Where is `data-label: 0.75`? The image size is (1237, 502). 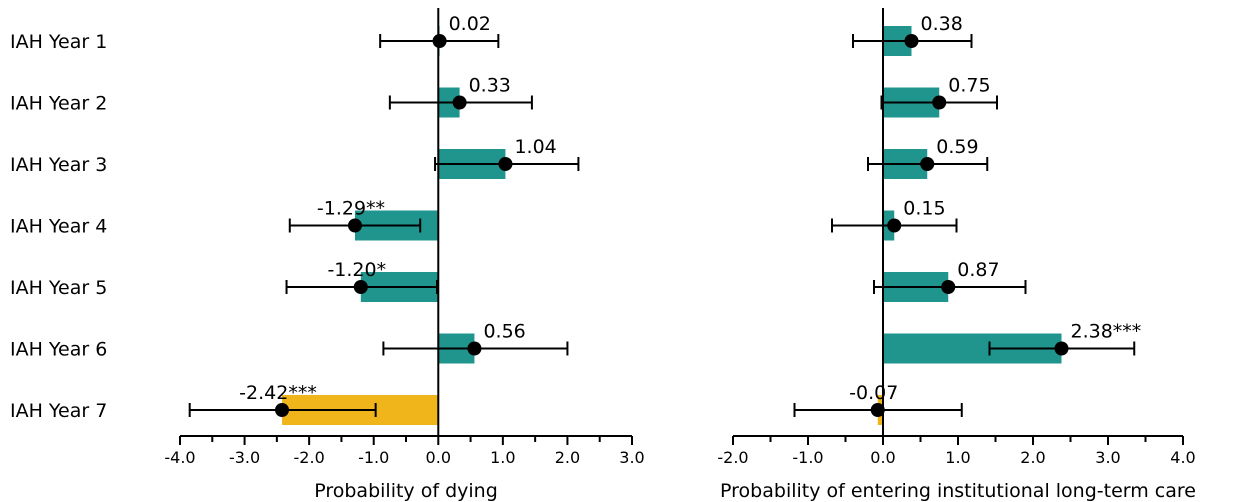
data-label: 0.75 is located at coordinates (969, 86).